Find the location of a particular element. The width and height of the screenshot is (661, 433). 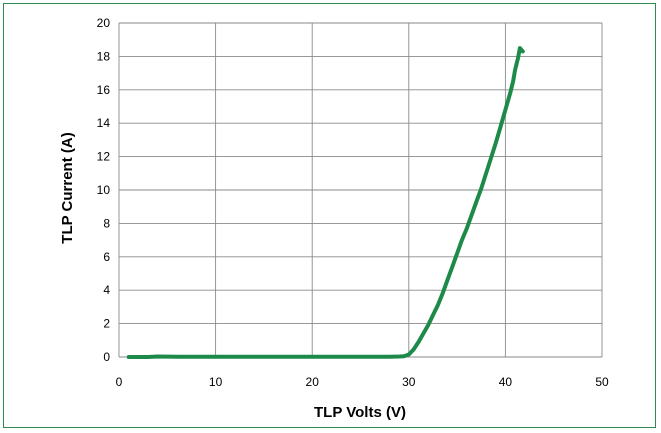

x-axis-title: TLP Volts (V) is located at coordinates (360, 412).